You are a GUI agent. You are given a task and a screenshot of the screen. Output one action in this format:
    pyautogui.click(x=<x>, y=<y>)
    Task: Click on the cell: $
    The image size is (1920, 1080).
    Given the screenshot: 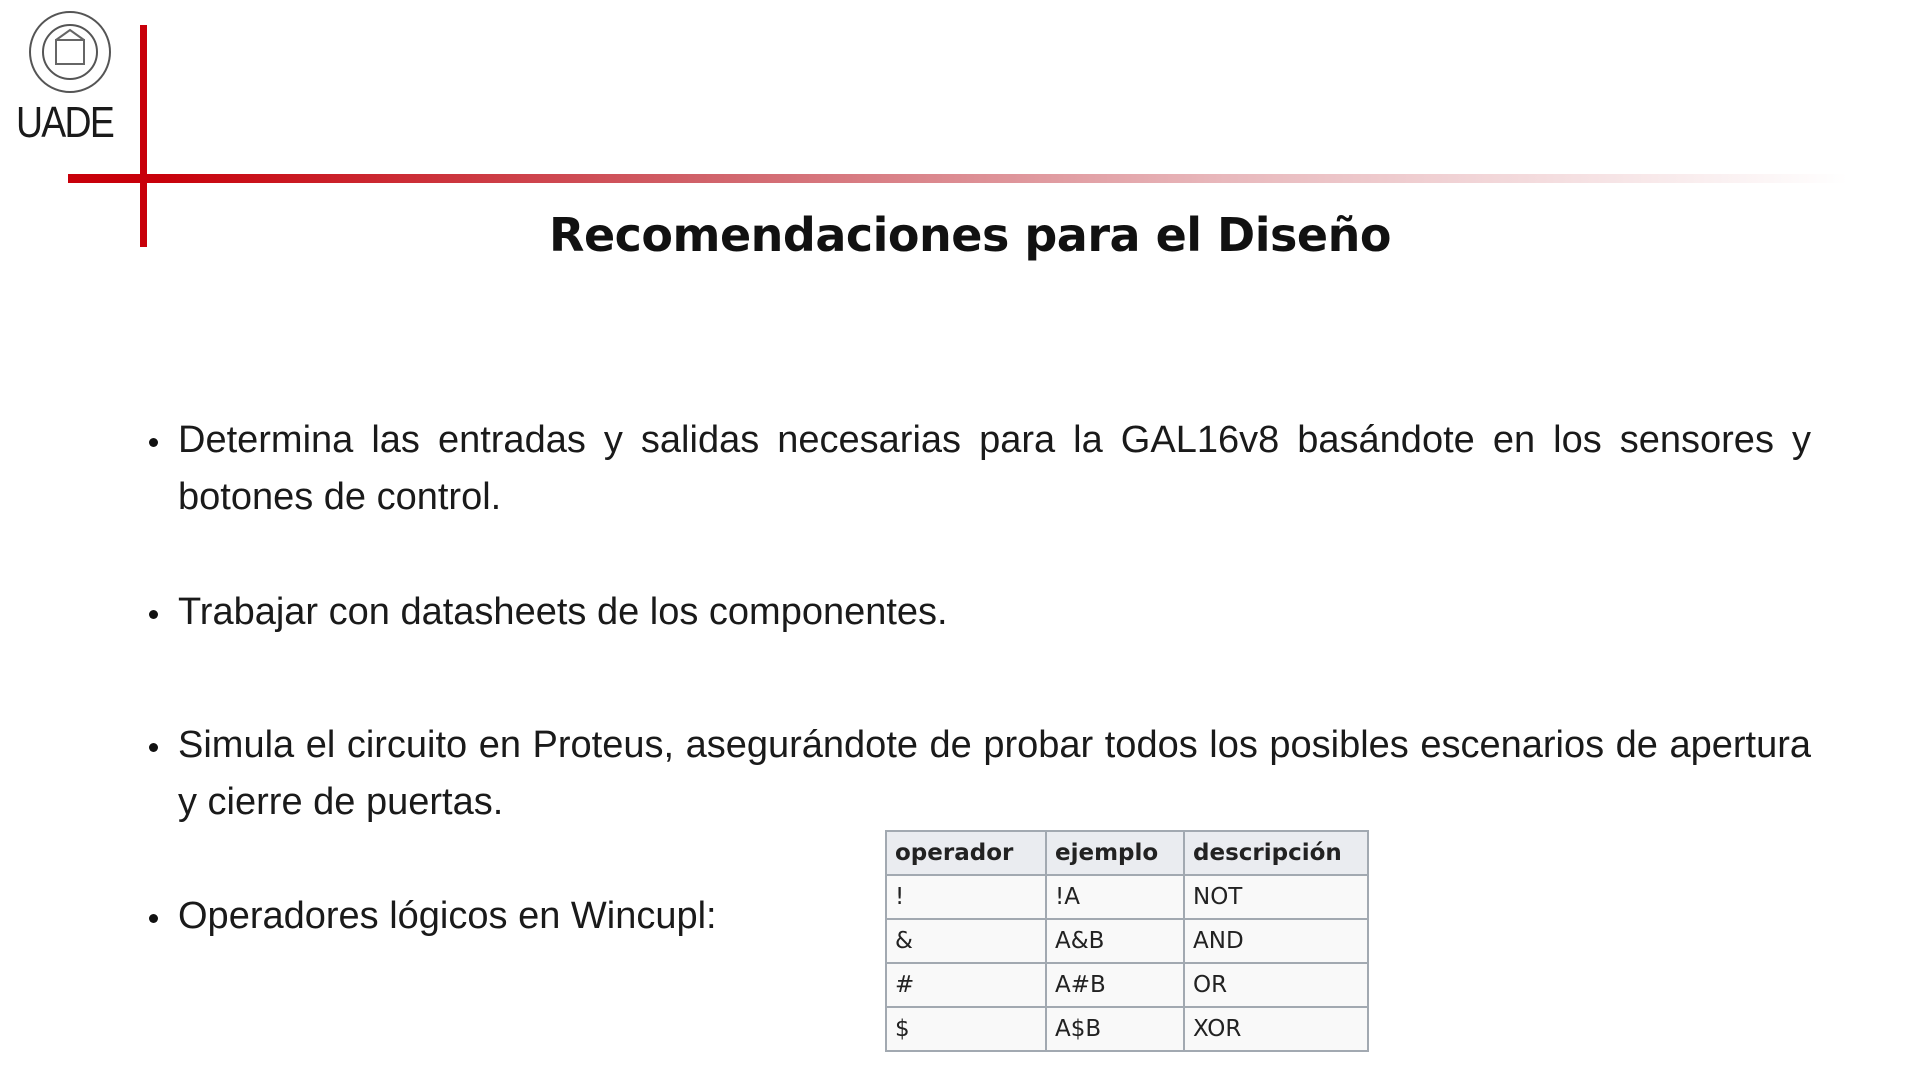 What is the action you would take?
    pyautogui.click(x=966, y=1029)
    